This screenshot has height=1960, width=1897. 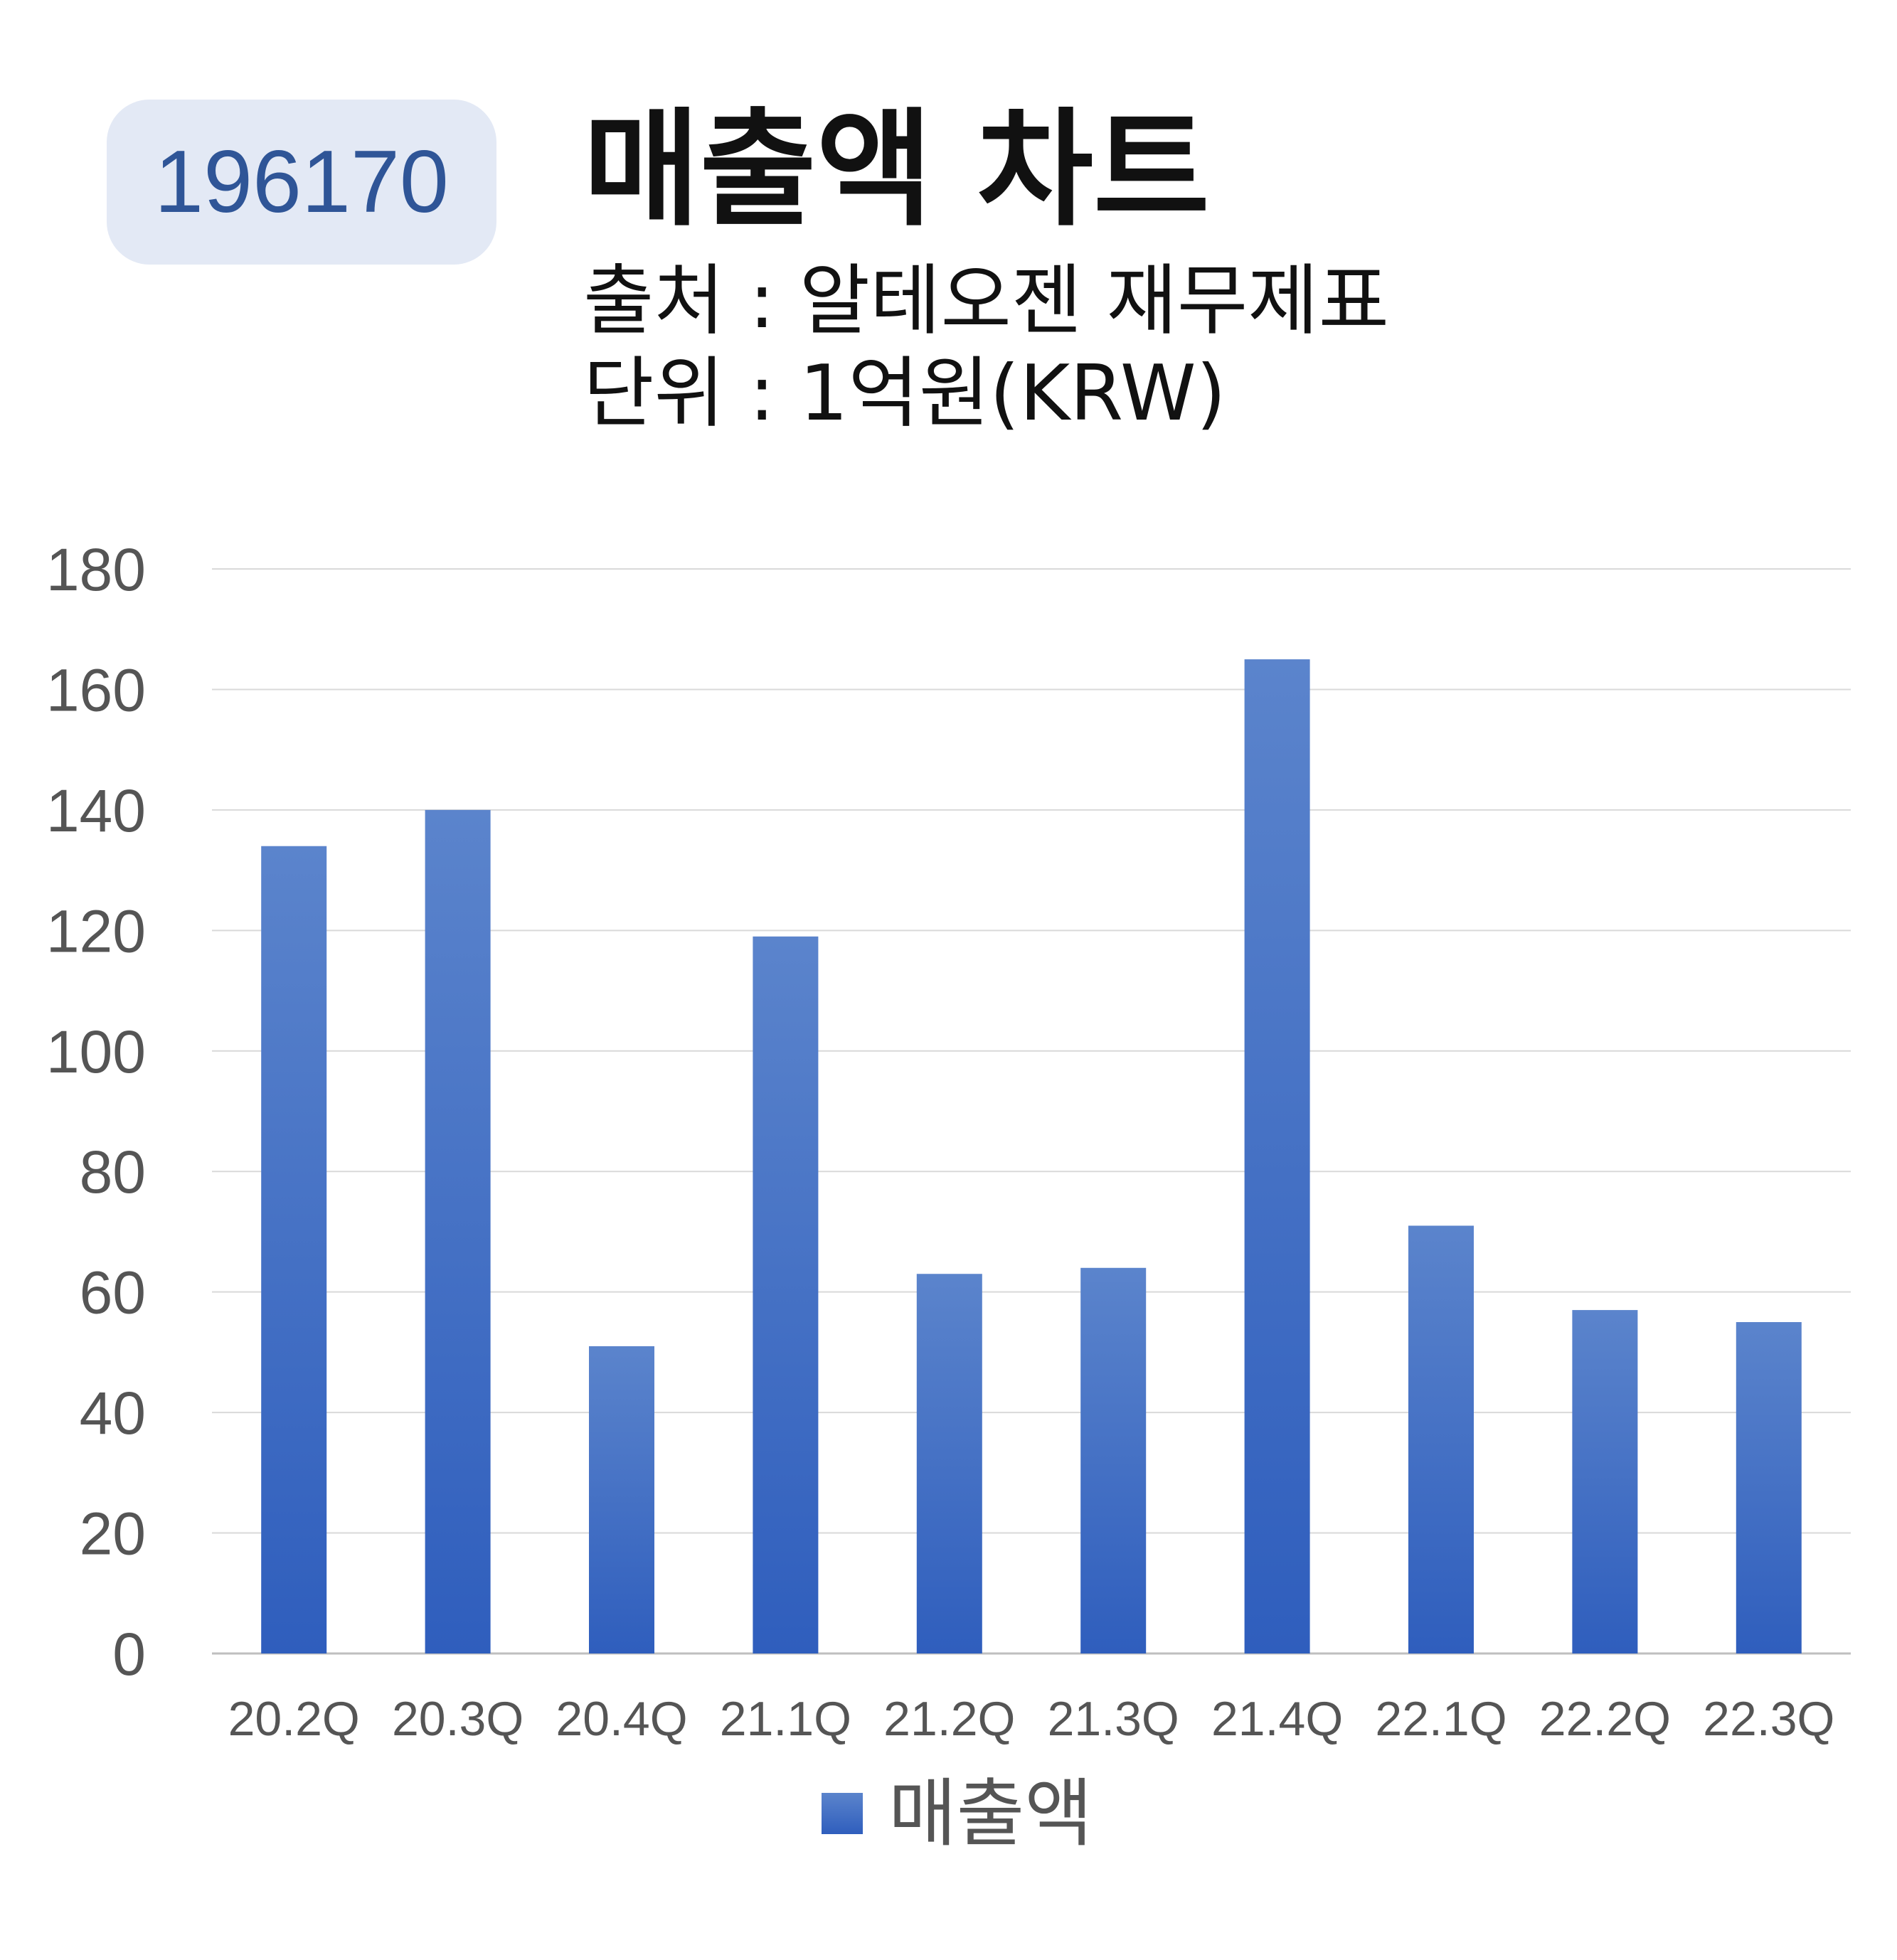 I want to click on y-tick-label: 80, so click(x=113, y=1172).